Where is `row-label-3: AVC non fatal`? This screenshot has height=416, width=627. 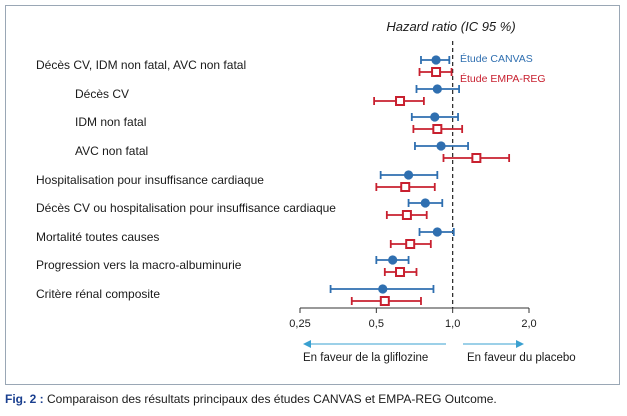 row-label-3: AVC non fatal is located at coordinates (111, 151).